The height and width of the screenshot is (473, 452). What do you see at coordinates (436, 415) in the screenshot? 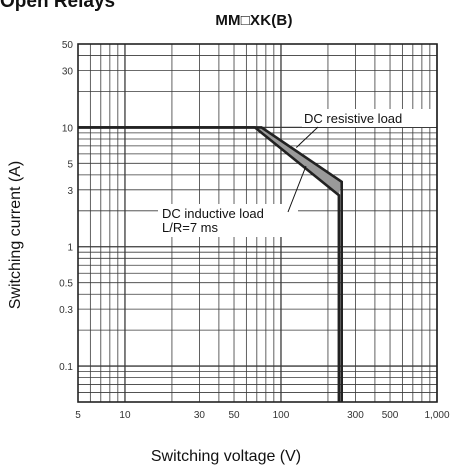
I see `x-tick-label: 1,000` at bounding box center [436, 415].